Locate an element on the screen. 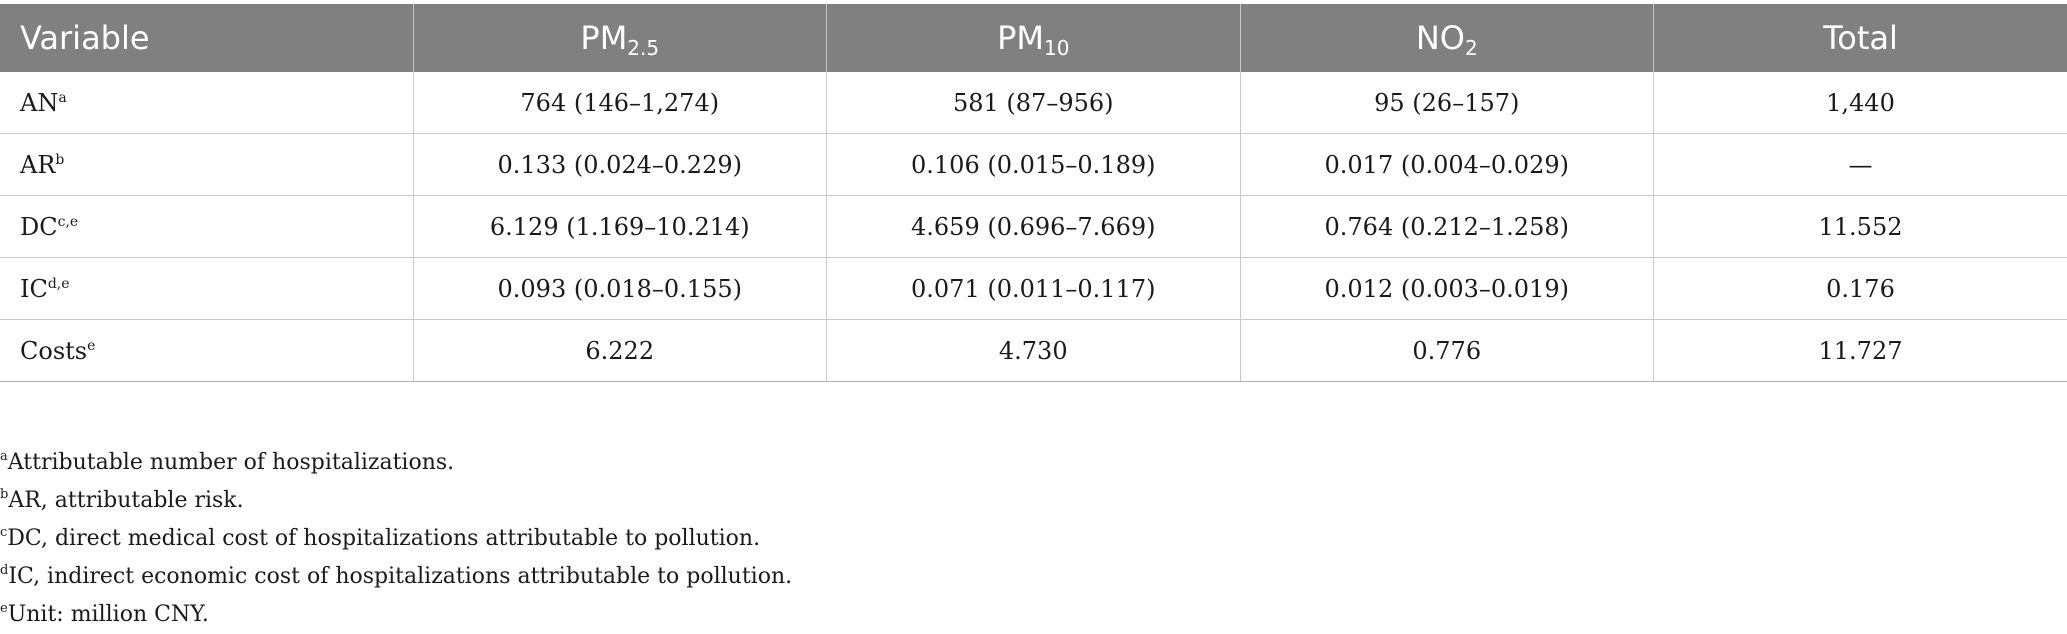 The width and height of the screenshot is (2067, 634). row-label: ARb is located at coordinates (206, 165).